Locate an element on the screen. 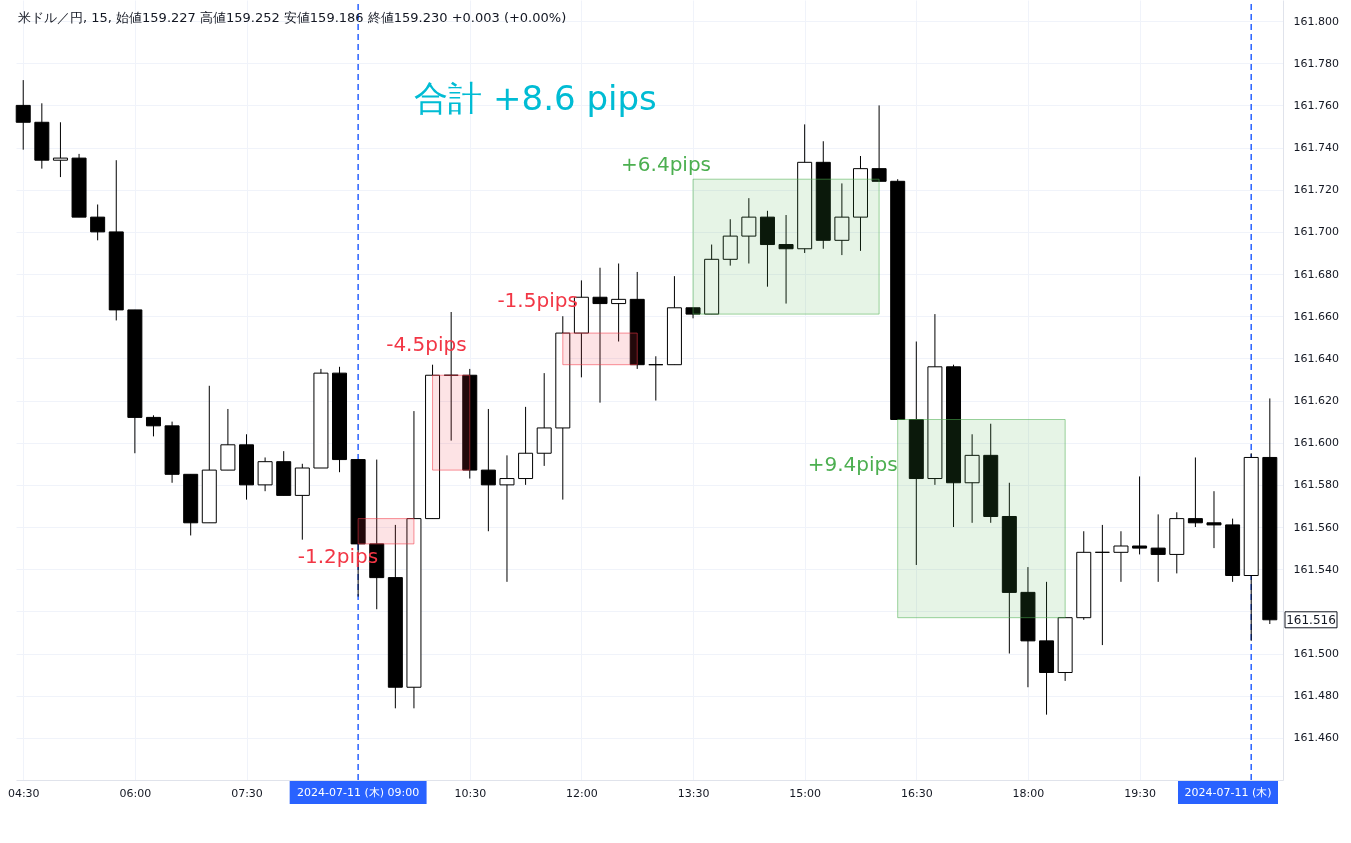 This screenshot has width=1351, height=843. y-tick-label: 161.660 is located at coordinates (1316, 316).